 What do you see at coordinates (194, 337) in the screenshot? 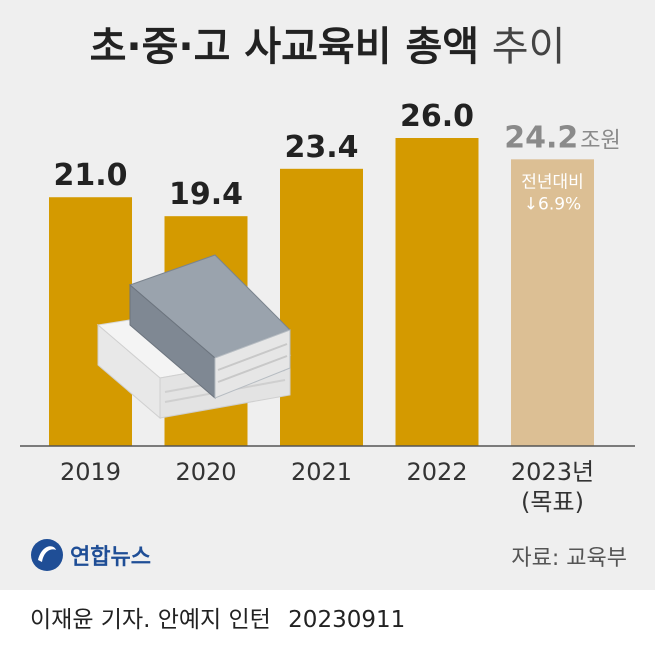
I see `books-illustration` at bounding box center [194, 337].